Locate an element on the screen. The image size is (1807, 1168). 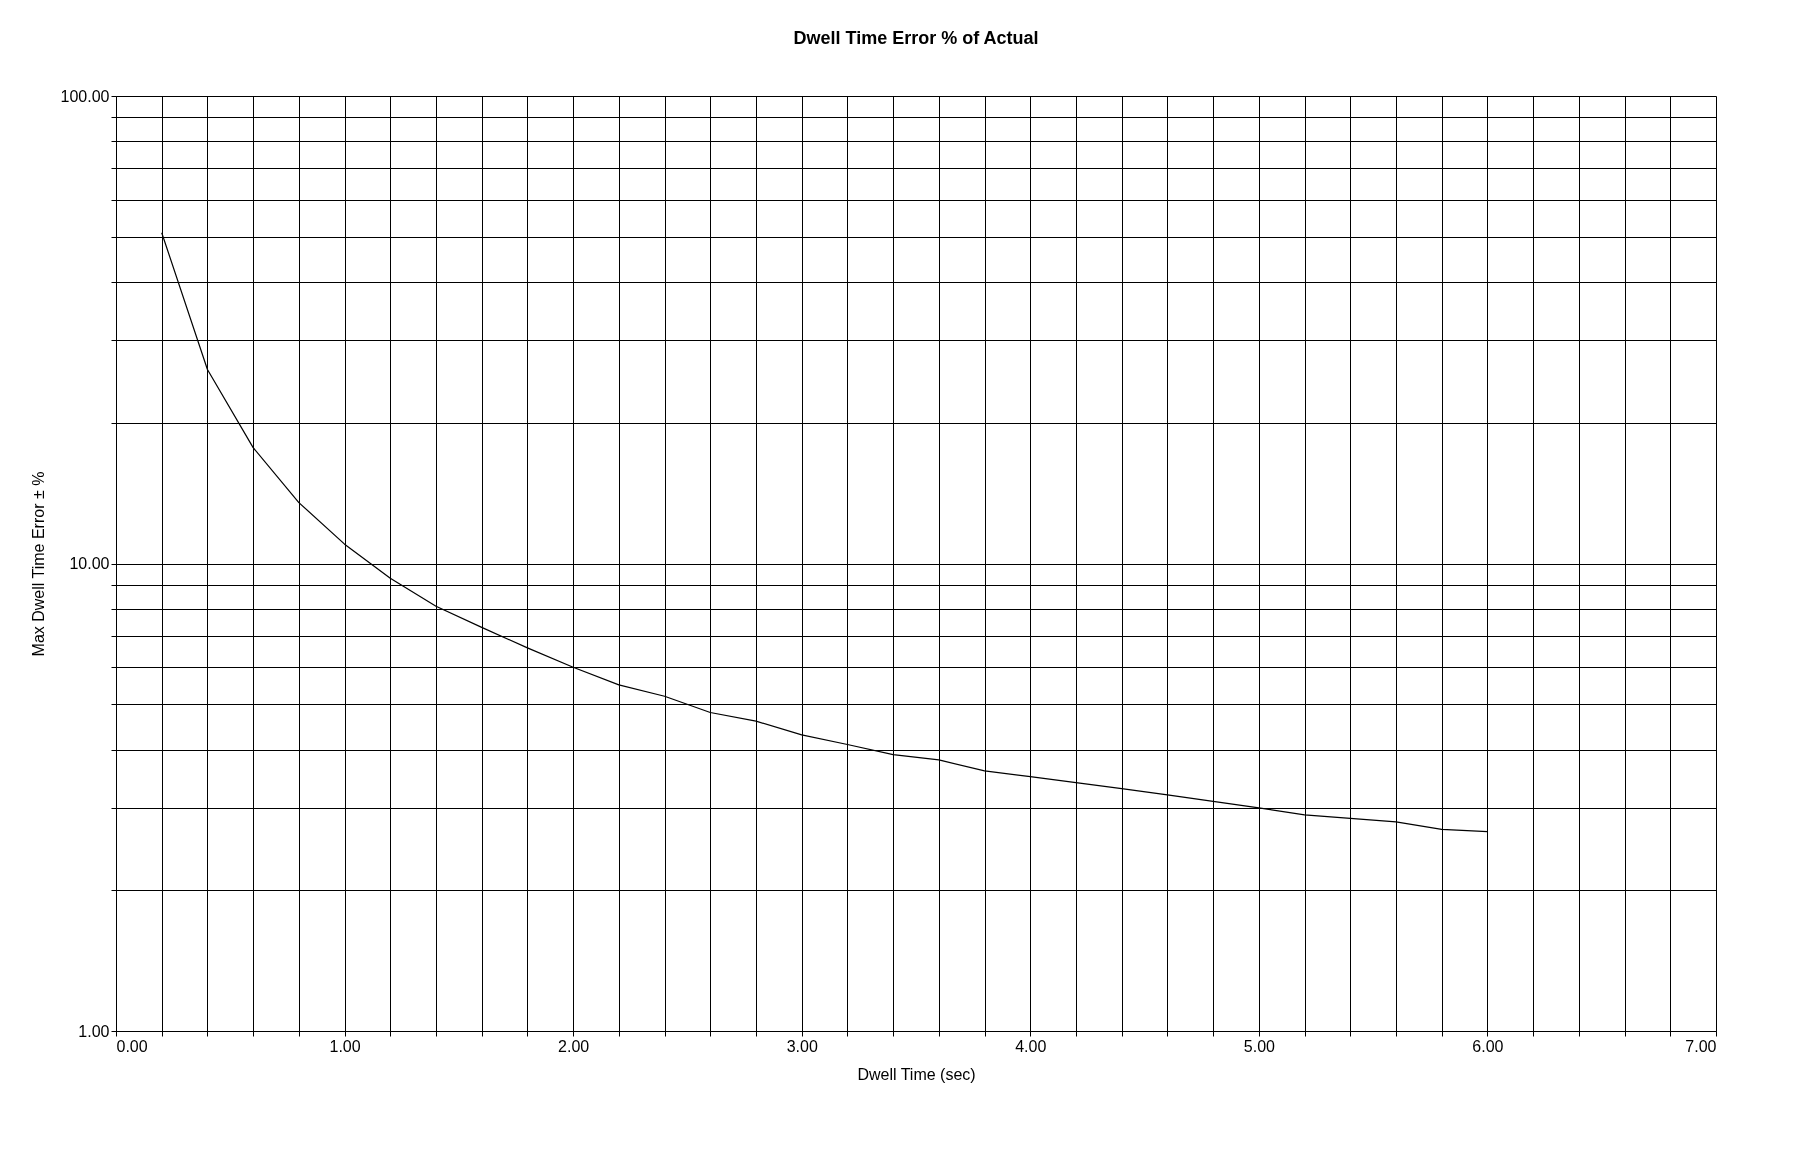
y-tick-label: 10.00 is located at coordinates (89, 563).